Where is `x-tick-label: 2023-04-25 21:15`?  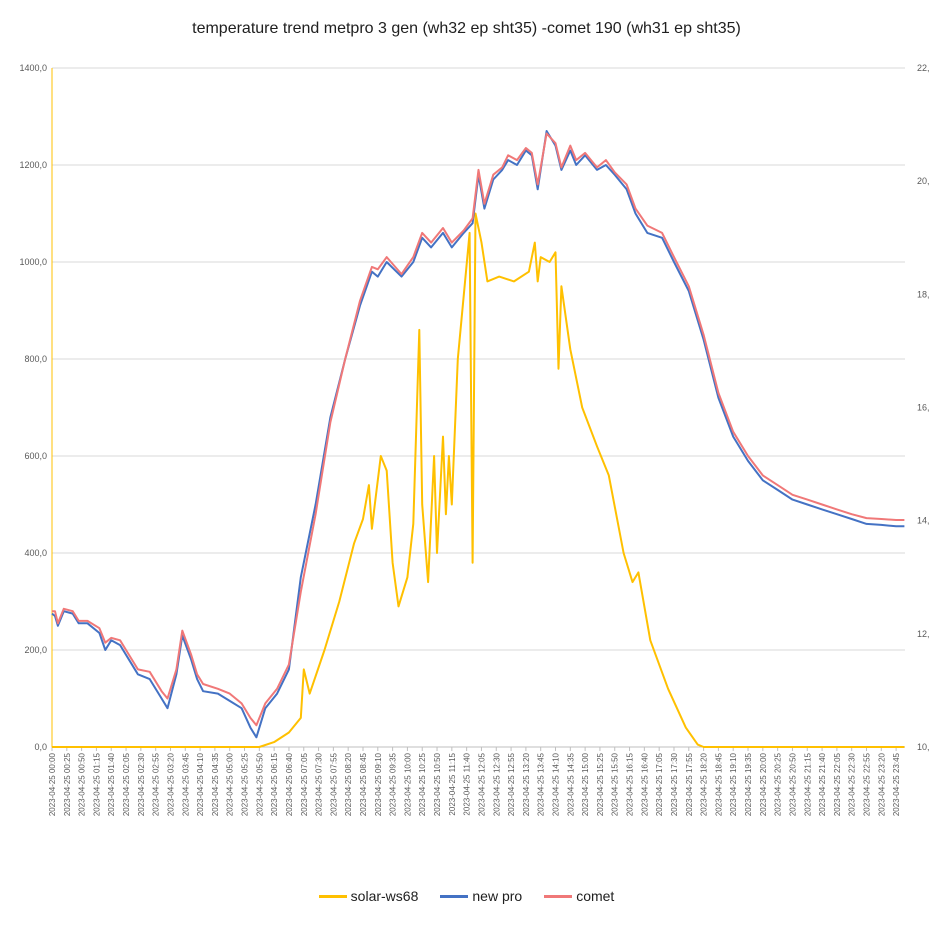 x-tick-label: 2023-04-25 21:15 is located at coordinates (807, 784).